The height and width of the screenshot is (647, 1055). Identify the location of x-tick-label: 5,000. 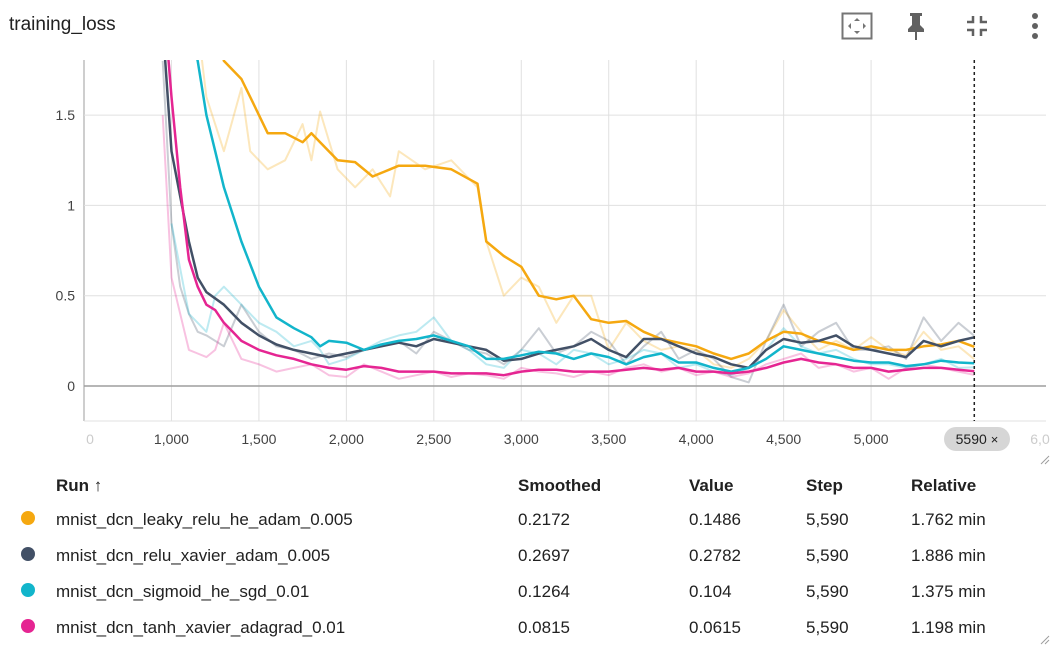
(871, 439).